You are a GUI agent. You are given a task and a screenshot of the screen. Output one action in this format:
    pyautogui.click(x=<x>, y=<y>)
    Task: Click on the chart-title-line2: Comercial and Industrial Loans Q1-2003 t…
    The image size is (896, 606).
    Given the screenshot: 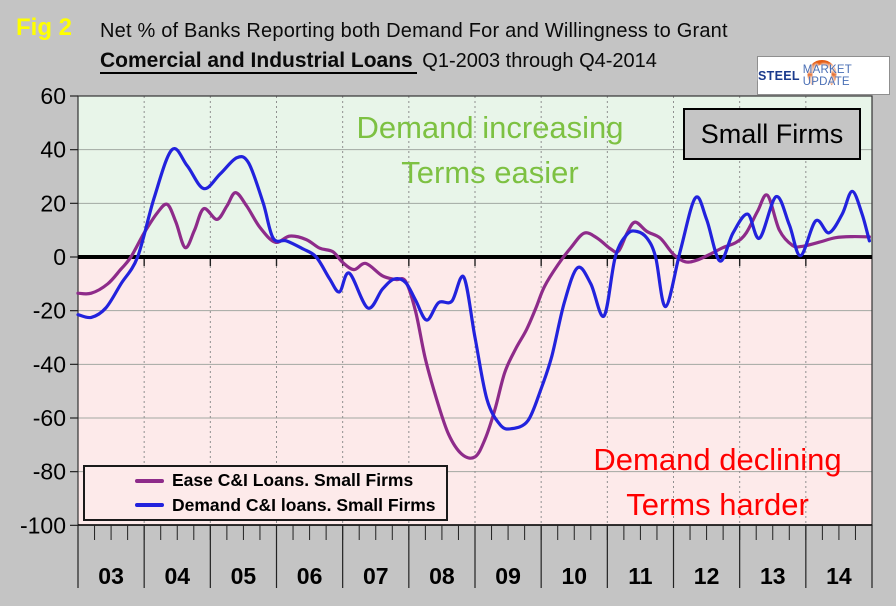 What is the action you would take?
    pyautogui.click(x=378, y=61)
    